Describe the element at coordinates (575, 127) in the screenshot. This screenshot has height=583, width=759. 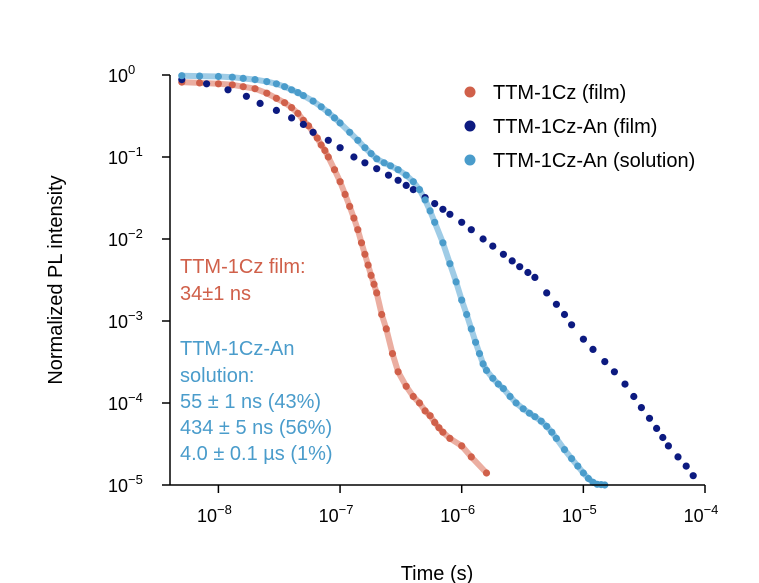
I see `legend-label-2: TTM-1Cz-An (film)` at that location.